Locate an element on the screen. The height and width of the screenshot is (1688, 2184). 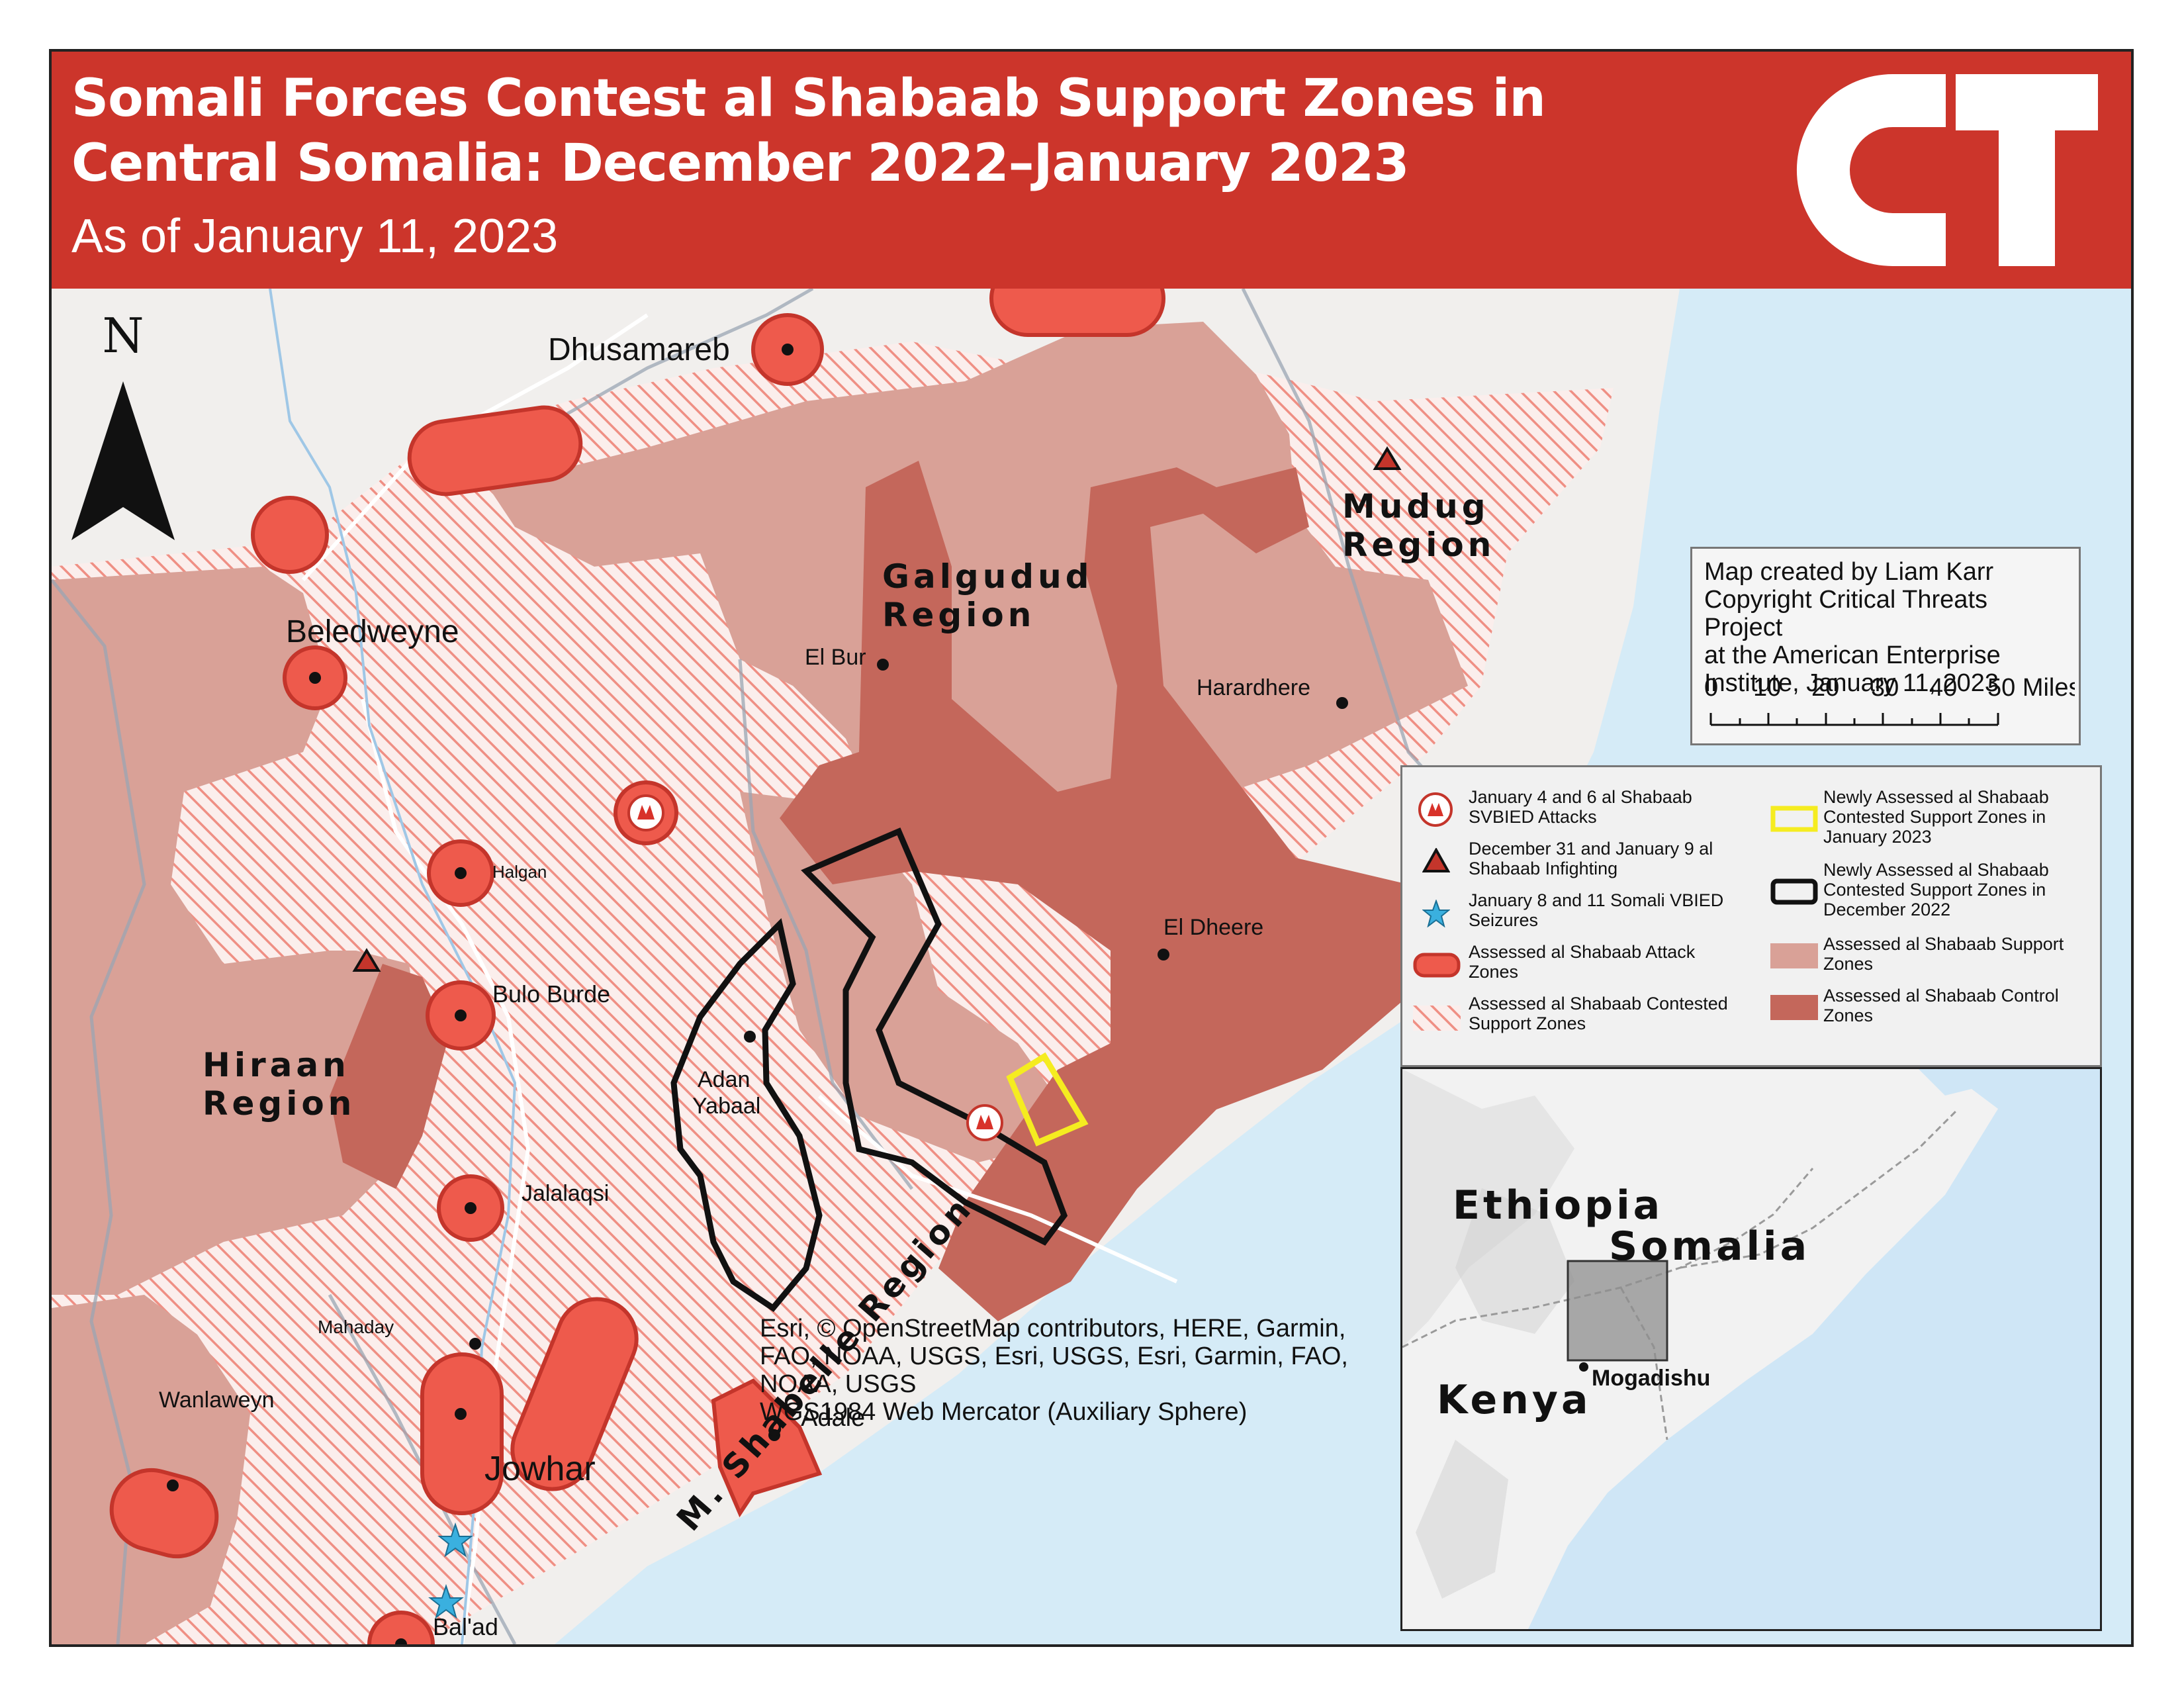
town-label-harardhere: Harardhere is located at coordinates (1253, 687).